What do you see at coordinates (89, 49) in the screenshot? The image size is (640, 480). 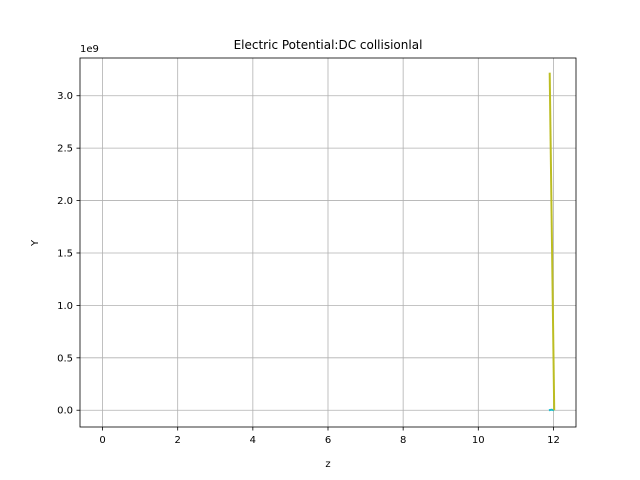 I see `y-axis-offset-text: 1e9` at bounding box center [89, 49].